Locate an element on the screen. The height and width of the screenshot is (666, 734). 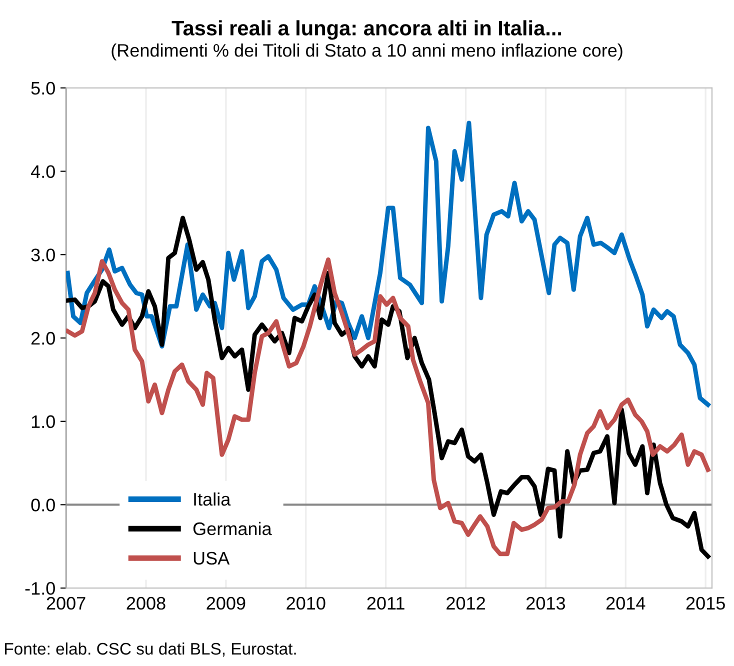
y-tick-label: 4.0 is located at coordinates (42, 171).